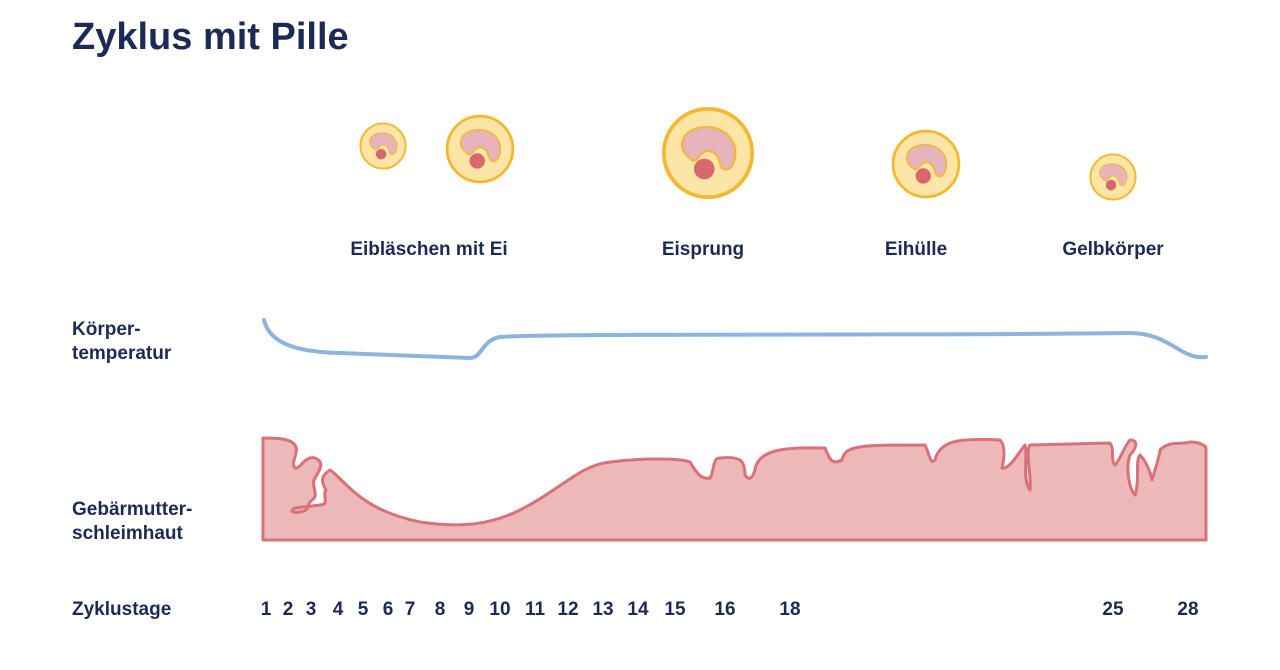 The image size is (1280, 670). I want to click on cycle-day-4: 4, so click(338, 609).